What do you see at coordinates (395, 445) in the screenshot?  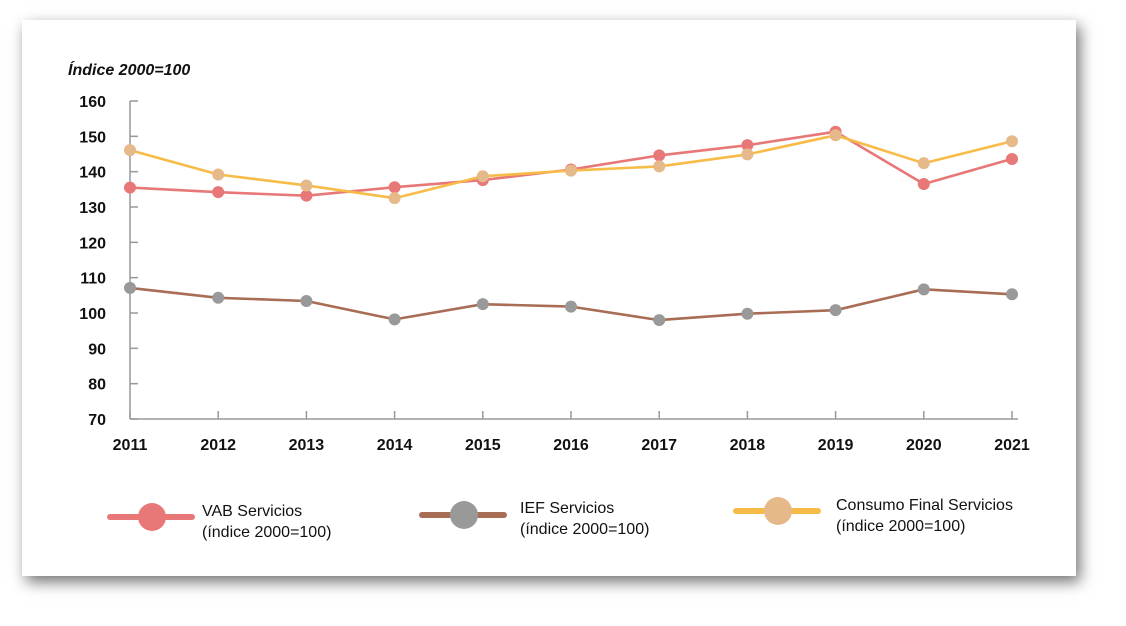 I see `x-tick-label: 2014` at bounding box center [395, 445].